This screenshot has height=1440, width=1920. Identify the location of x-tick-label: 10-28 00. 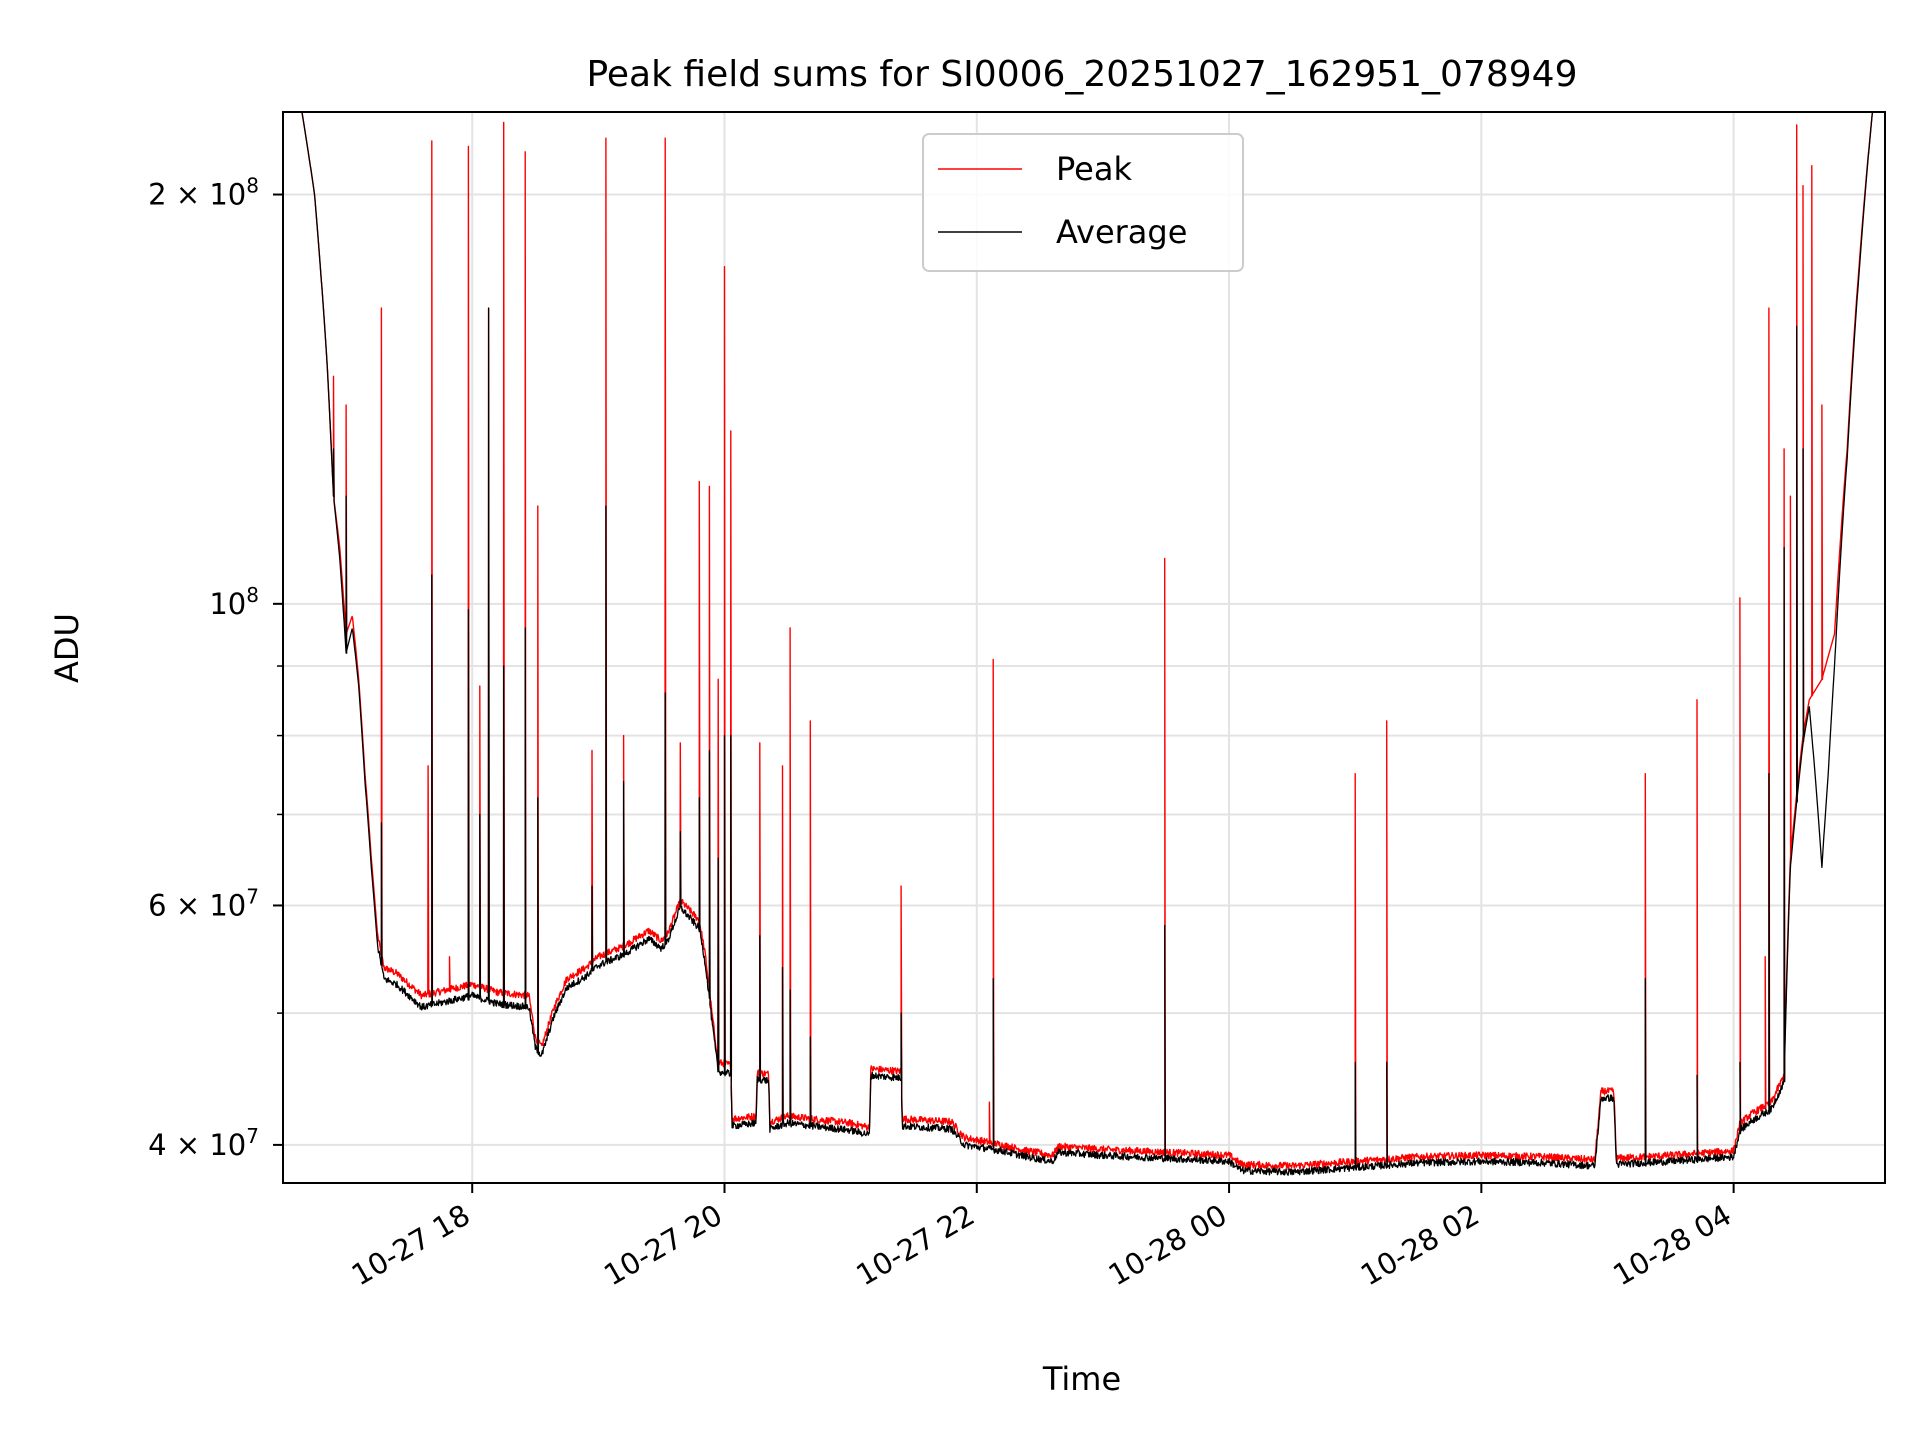
(1168, 1245).